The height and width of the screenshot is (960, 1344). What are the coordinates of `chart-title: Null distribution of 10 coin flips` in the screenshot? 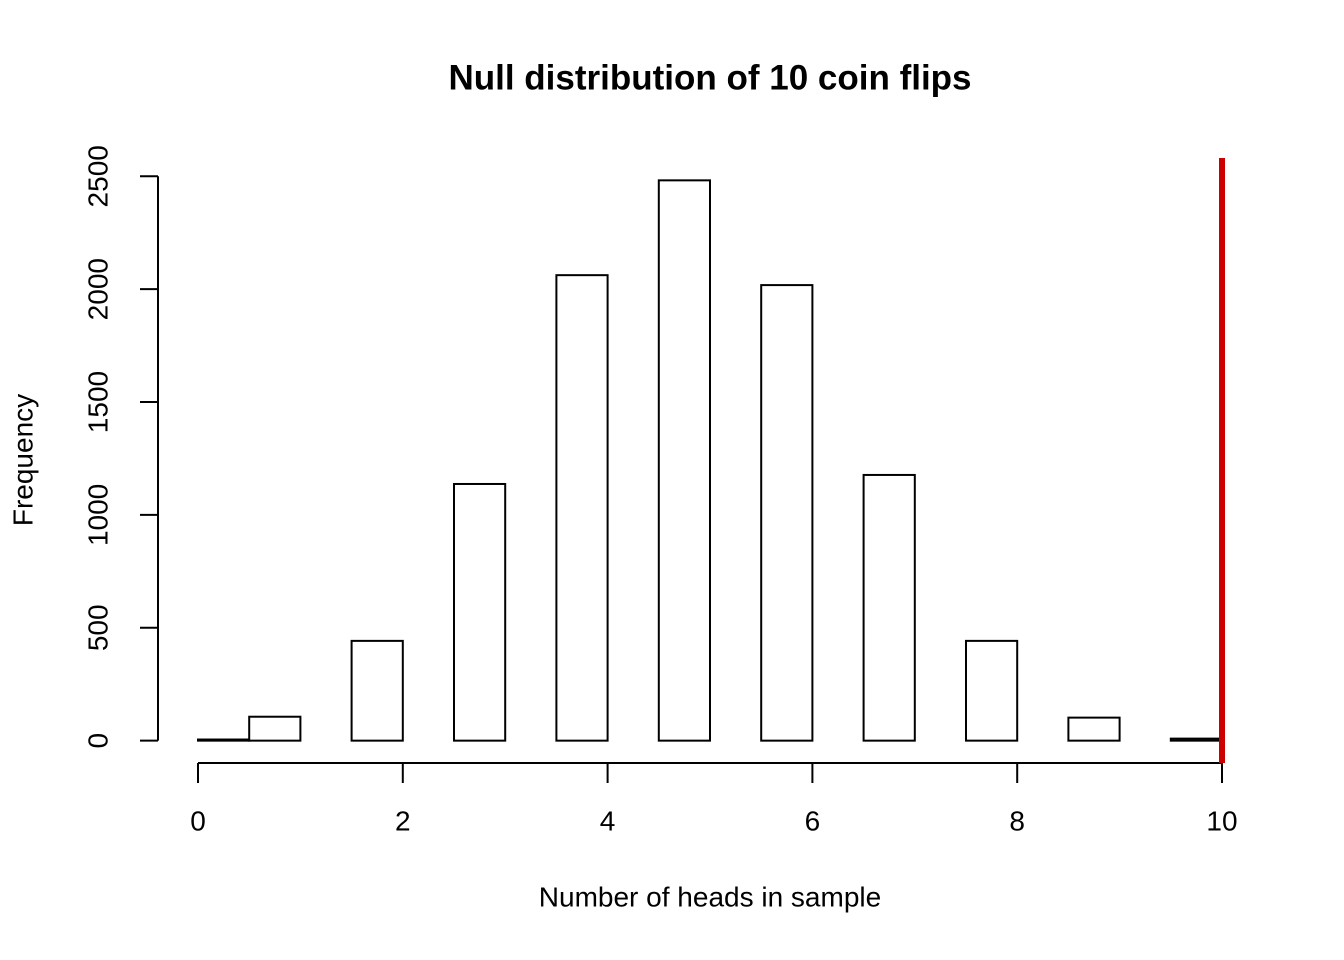 It's located at (709, 77).